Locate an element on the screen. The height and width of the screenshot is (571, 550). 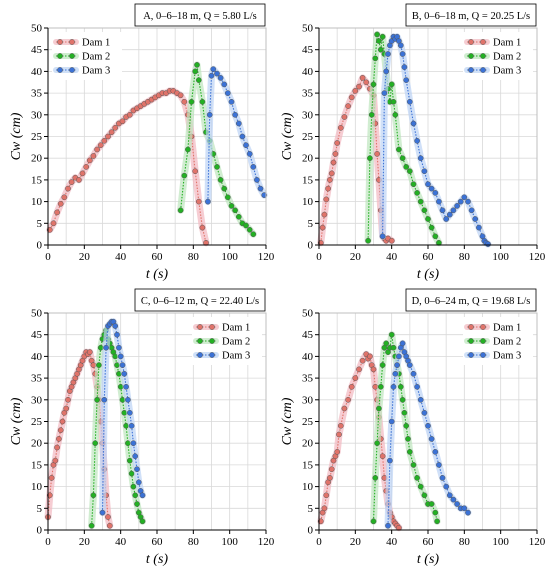
x-tick-label: 60 is located at coordinates (429, 257).